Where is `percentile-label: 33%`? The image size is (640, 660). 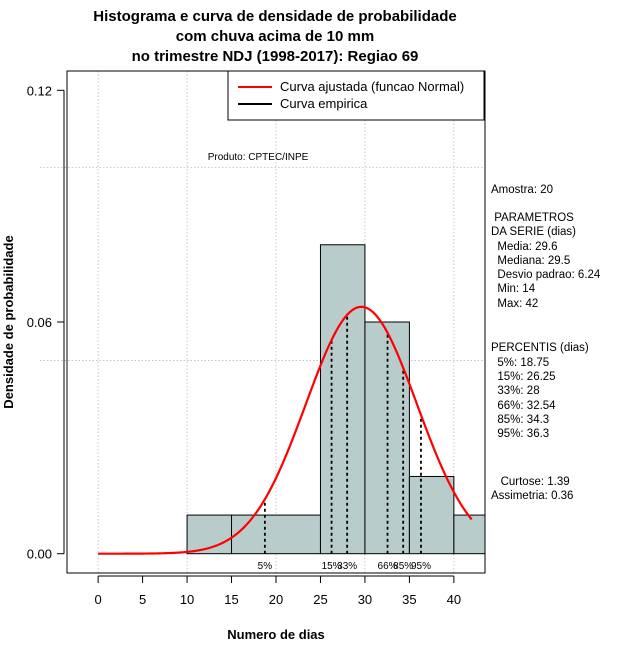 percentile-label: 33% is located at coordinates (347, 566).